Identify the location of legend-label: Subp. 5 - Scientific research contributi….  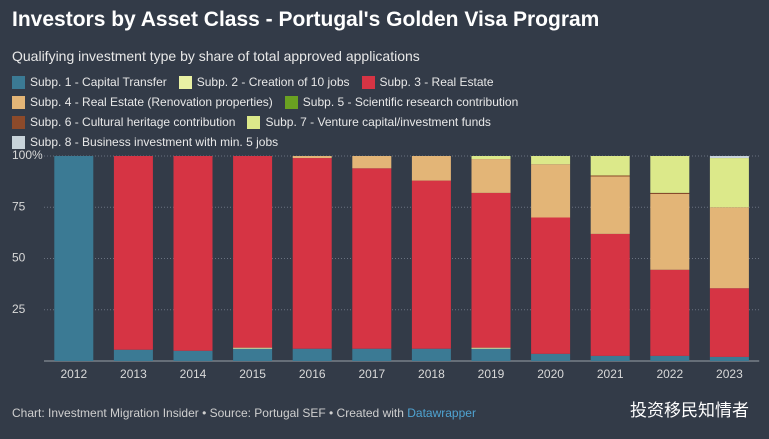
(410, 102).